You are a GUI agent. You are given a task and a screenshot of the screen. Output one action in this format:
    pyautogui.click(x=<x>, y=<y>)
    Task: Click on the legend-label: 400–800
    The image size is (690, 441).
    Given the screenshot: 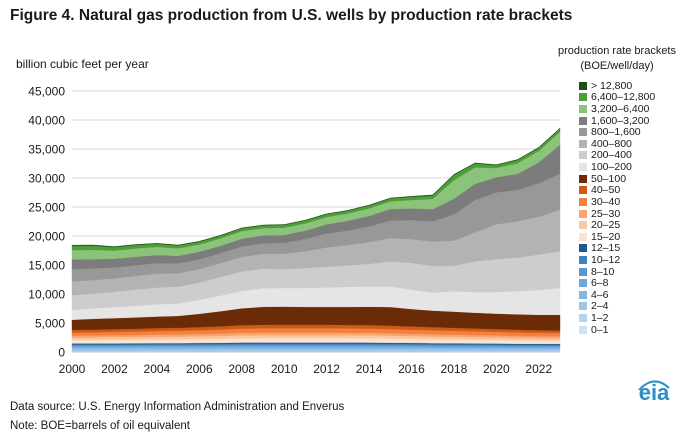 What is the action you would take?
    pyautogui.click(x=611, y=143)
    